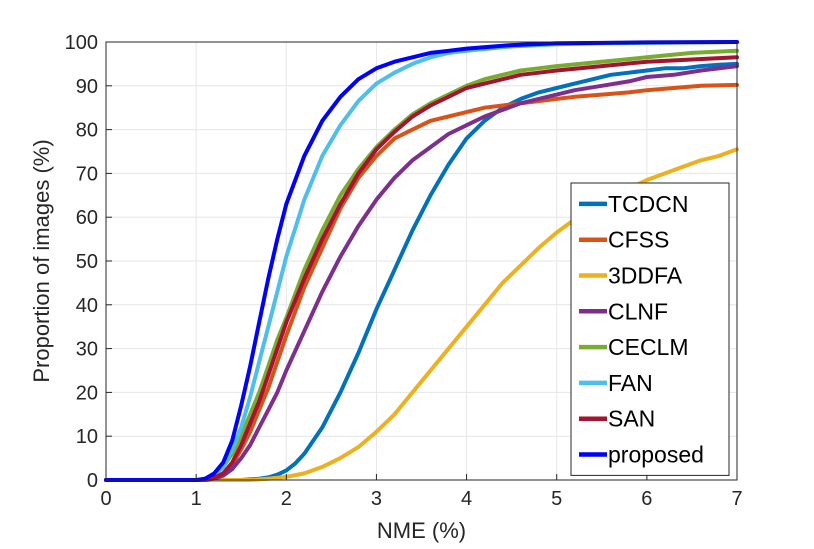  What do you see at coordinates (631, 419) in the screenshot?
I see `legend-label: SAN` at bounding box center [631, 419].